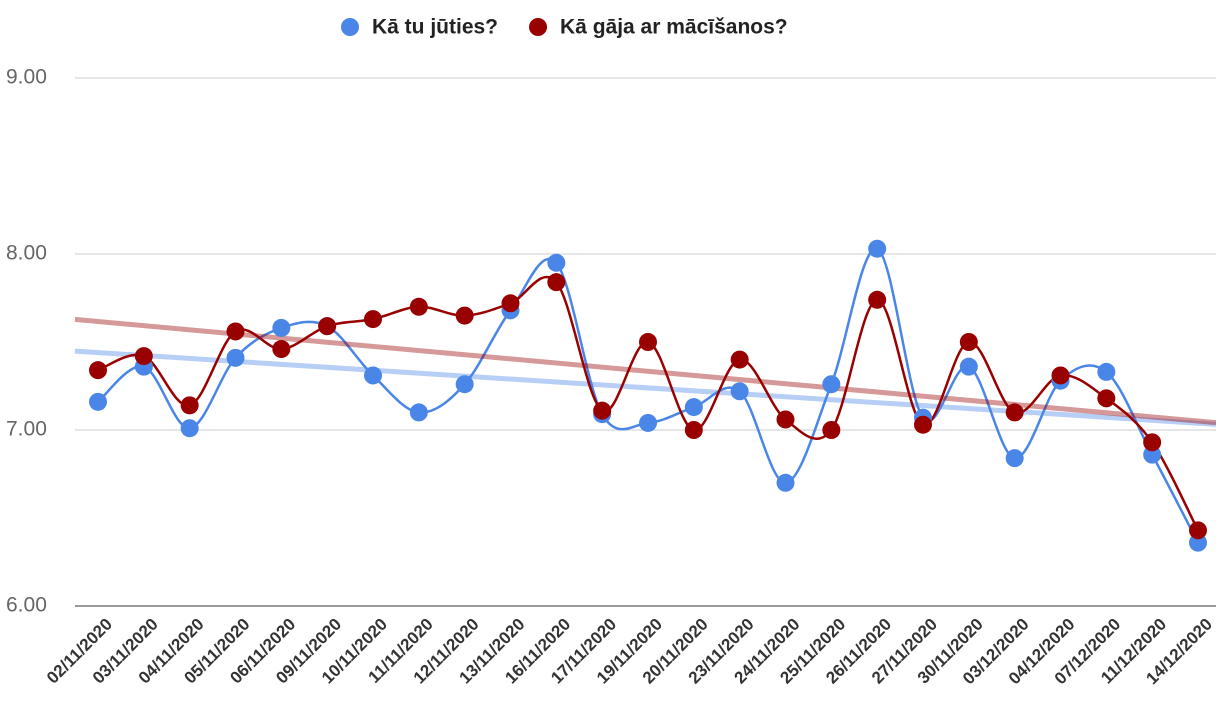 This screenshot has width=1216, height=720. I want to click on y-tick-label: 9.00, so click(26, 77).